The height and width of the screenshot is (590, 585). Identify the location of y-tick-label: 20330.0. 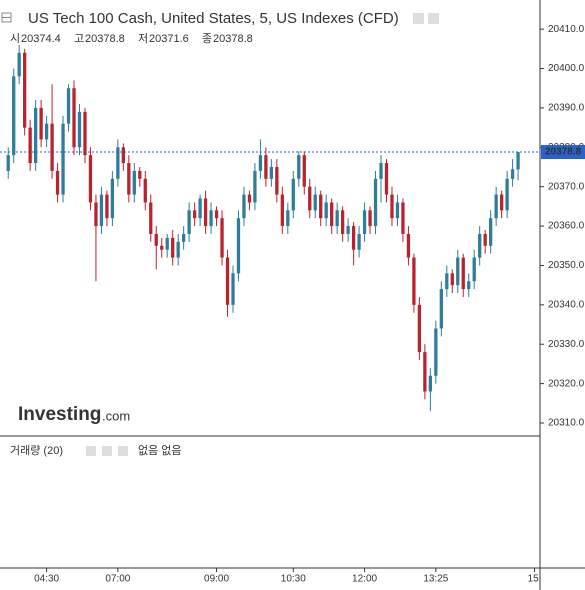
(566, 344).